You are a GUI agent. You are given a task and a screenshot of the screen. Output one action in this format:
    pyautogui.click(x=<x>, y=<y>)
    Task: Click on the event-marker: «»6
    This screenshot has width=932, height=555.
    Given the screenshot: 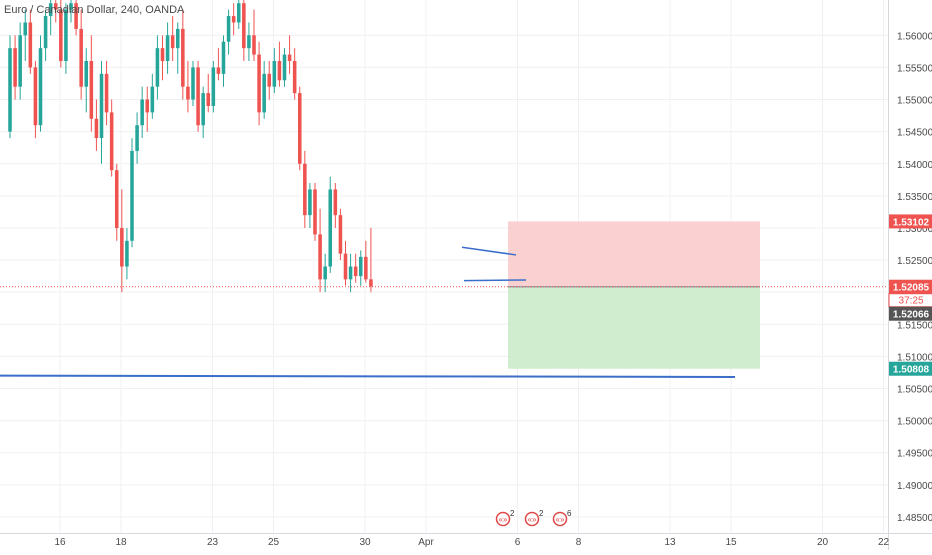 What is the action you would take?
    pyautogui.click(x=562, y=518)
    